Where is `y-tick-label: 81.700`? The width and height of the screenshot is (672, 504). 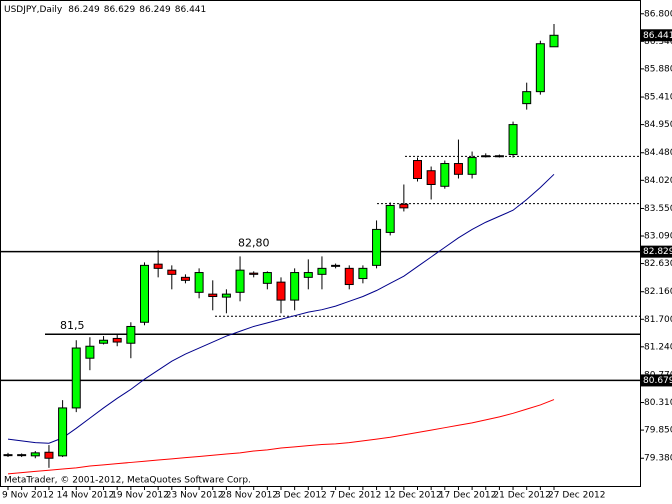
y-tick-label: 81.700 is located at coordinates (658, 320).